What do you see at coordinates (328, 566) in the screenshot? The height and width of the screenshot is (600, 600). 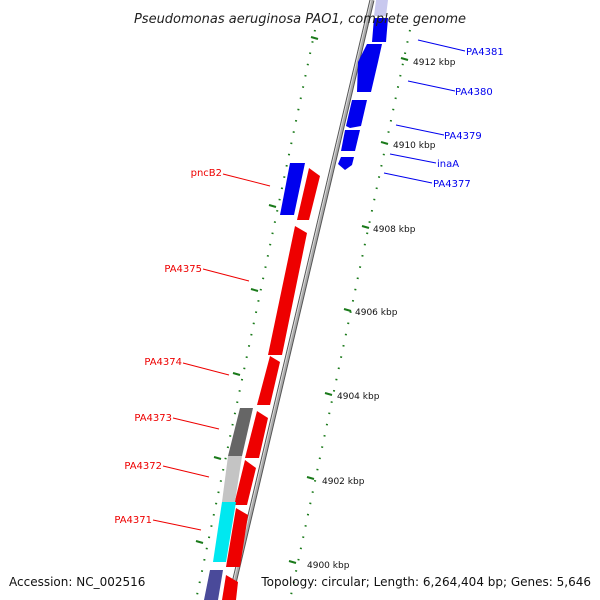 I see `scale-label: 4900 kbp` at bounding box center [328, 566].